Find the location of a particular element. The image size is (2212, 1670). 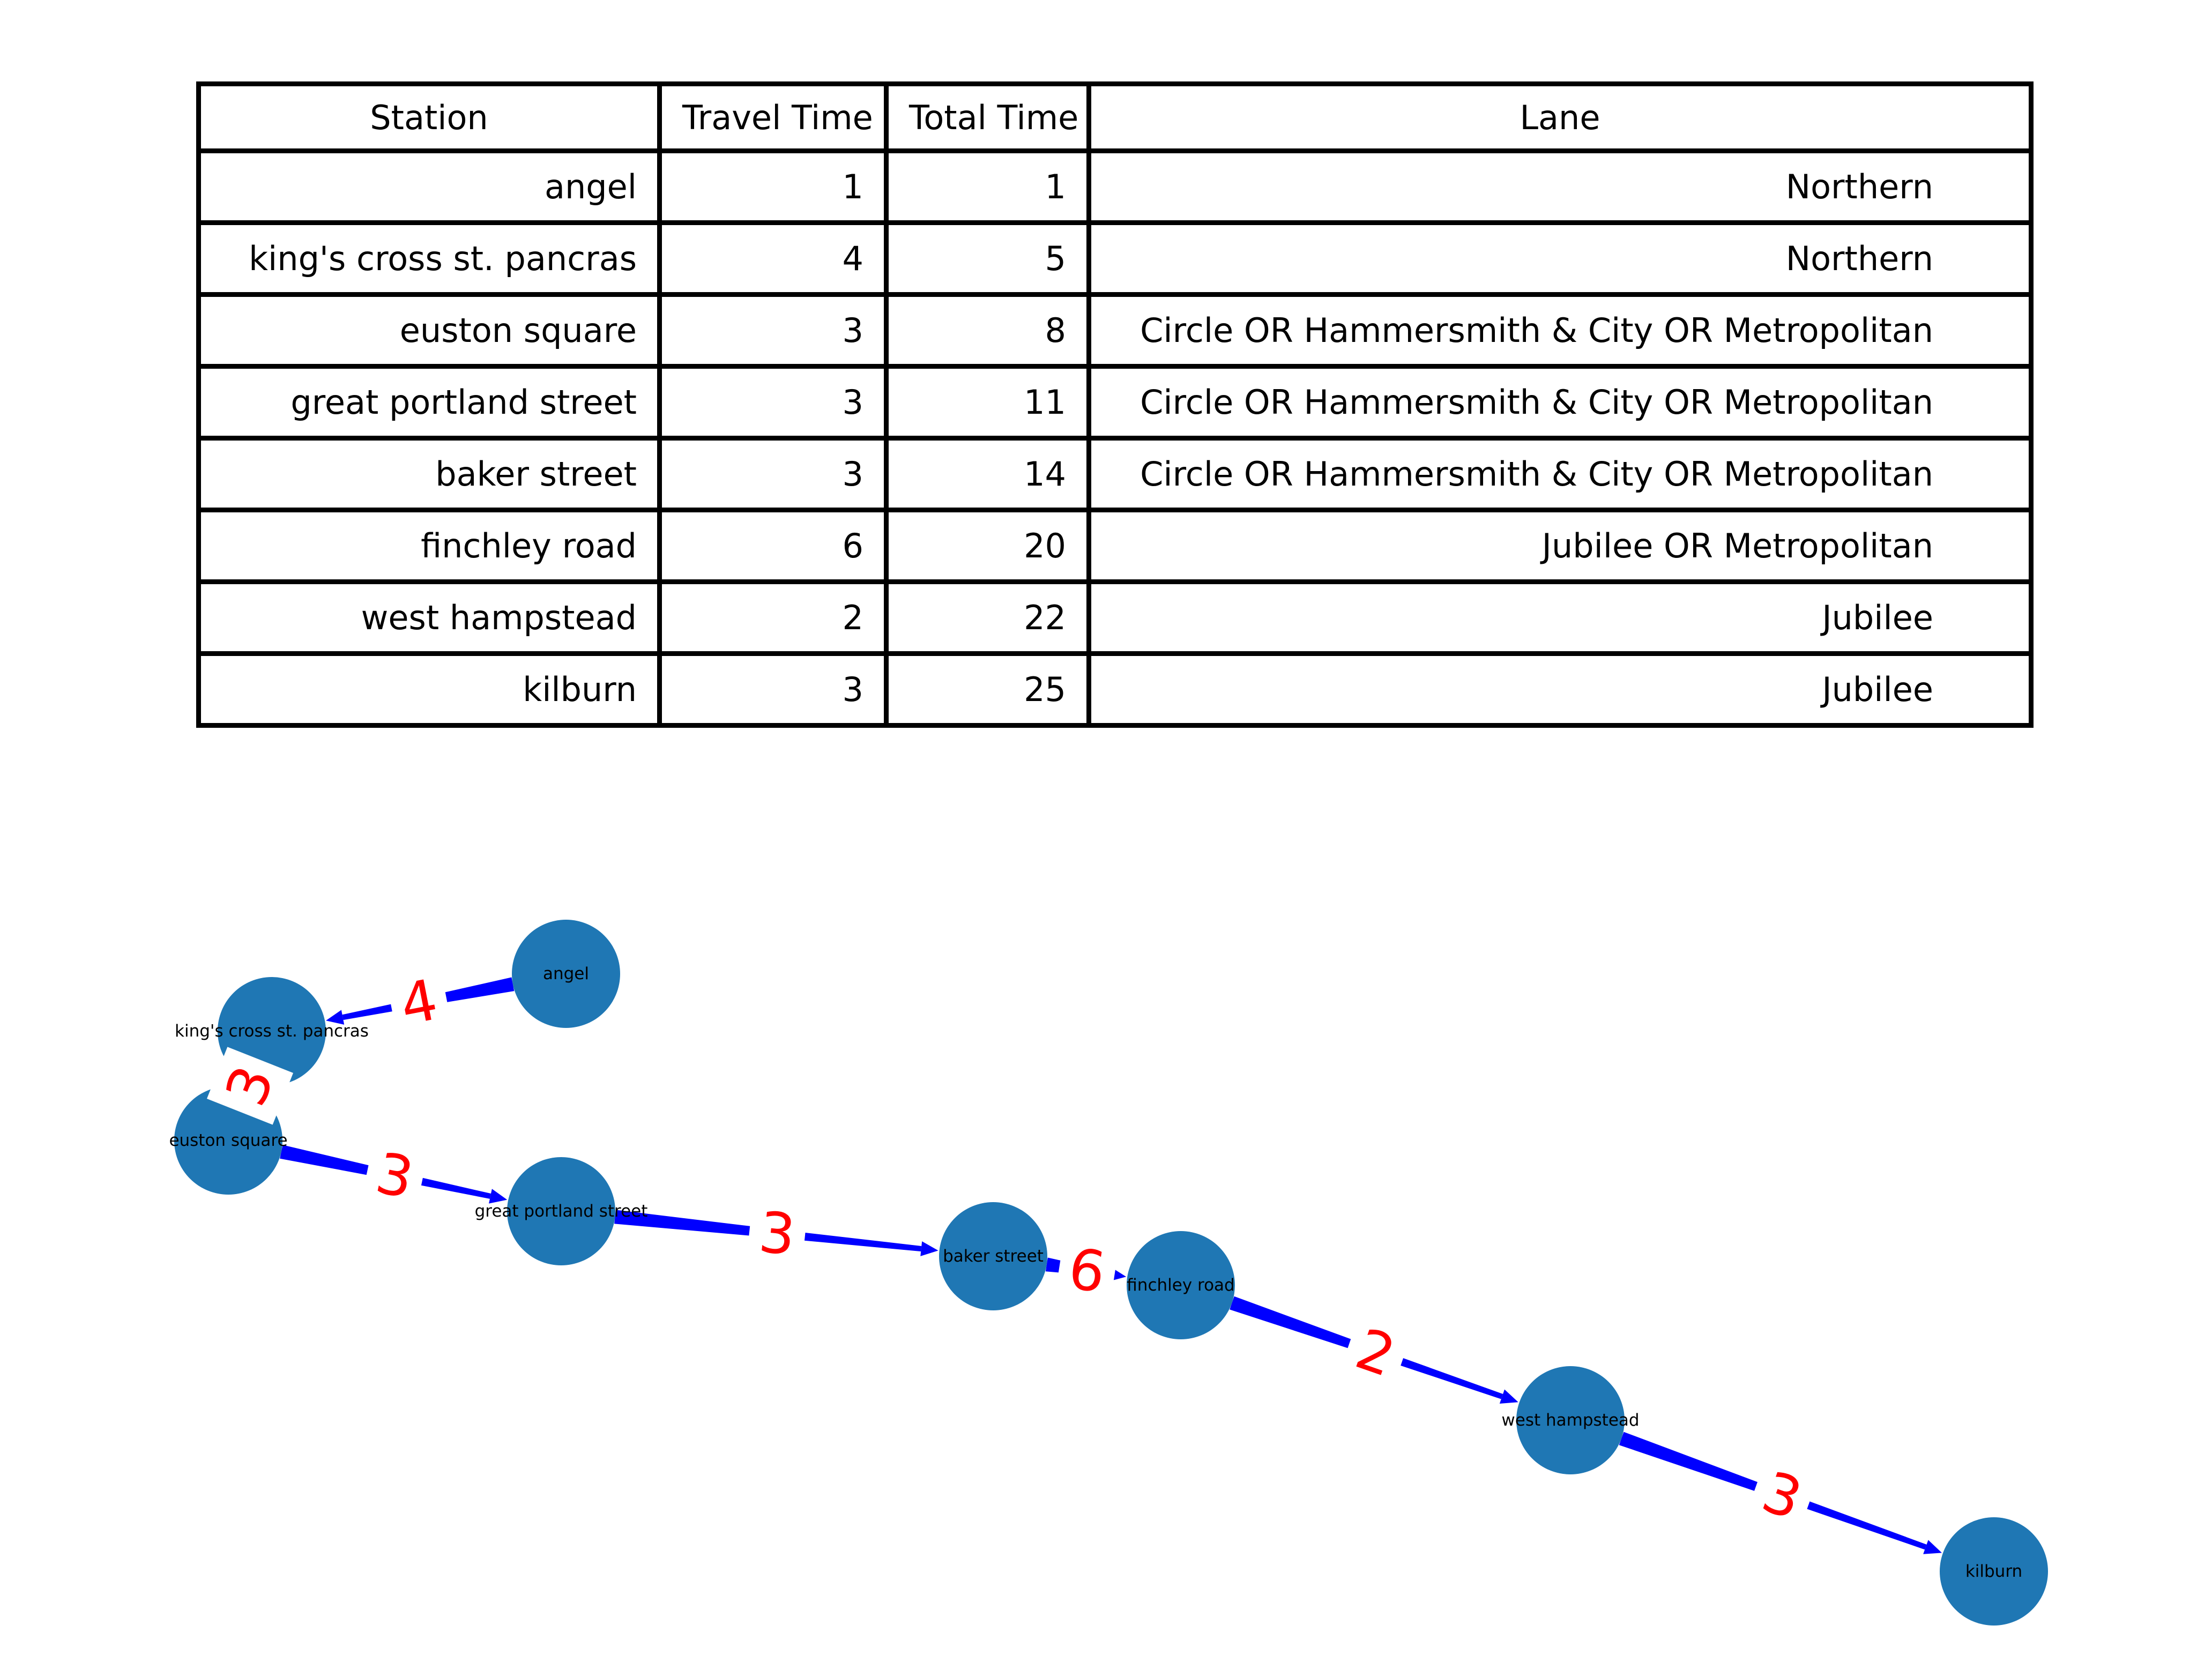

cell-total-time: 1 is located at coordinates (987, 186).